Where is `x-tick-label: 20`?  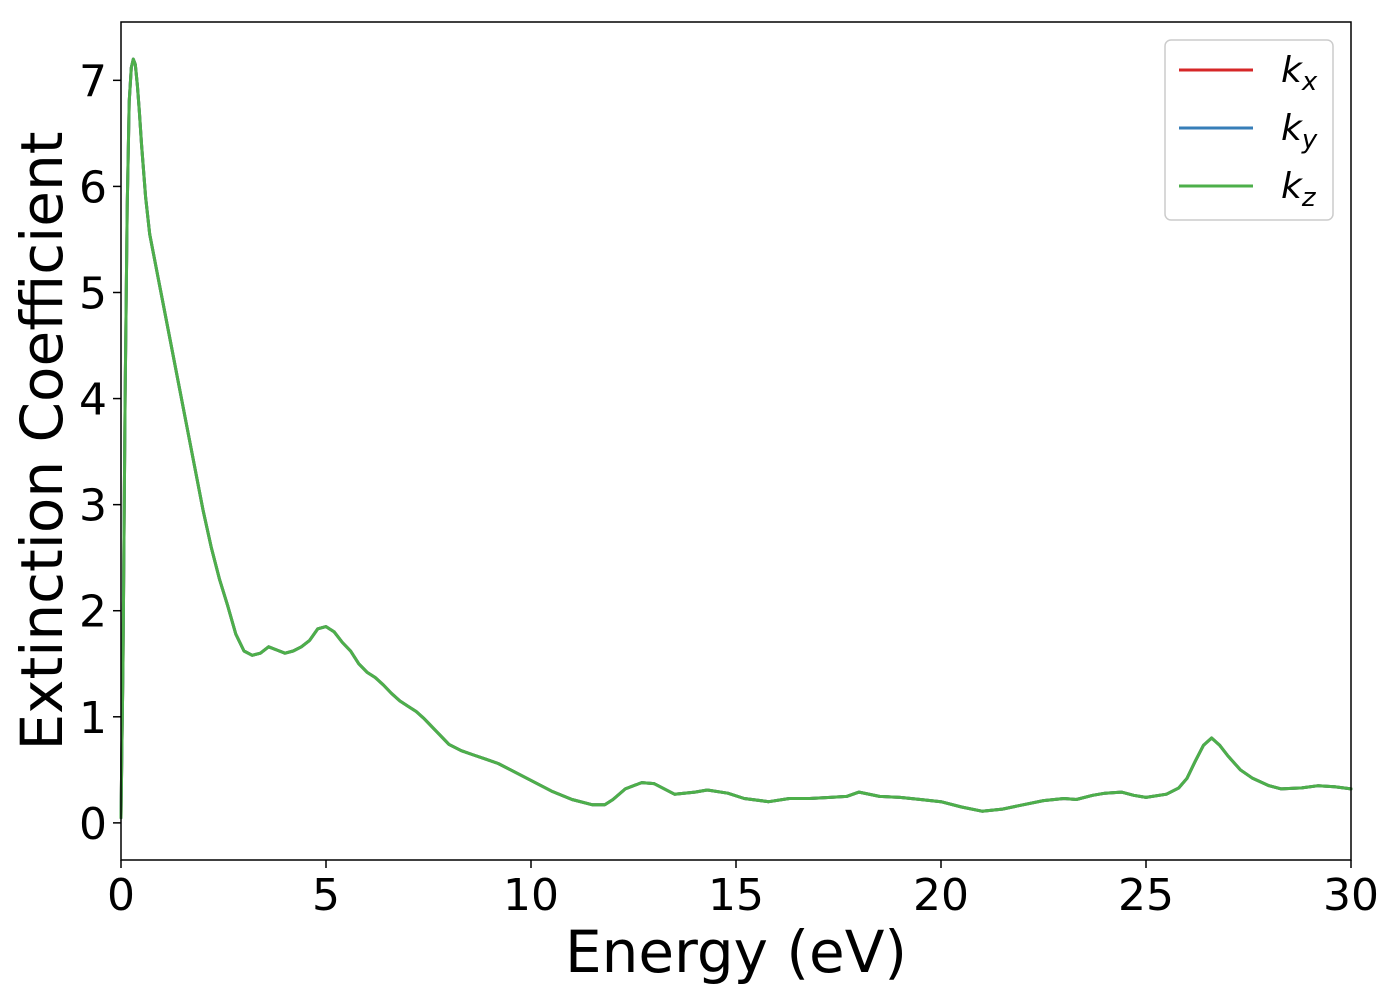
x-tick-label: 20 is located at coordinates (941, 895).